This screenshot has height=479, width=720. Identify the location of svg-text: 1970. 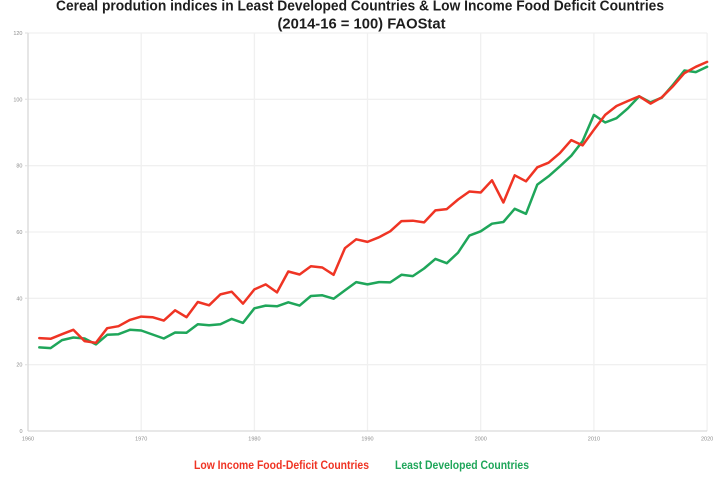
(141, 440).